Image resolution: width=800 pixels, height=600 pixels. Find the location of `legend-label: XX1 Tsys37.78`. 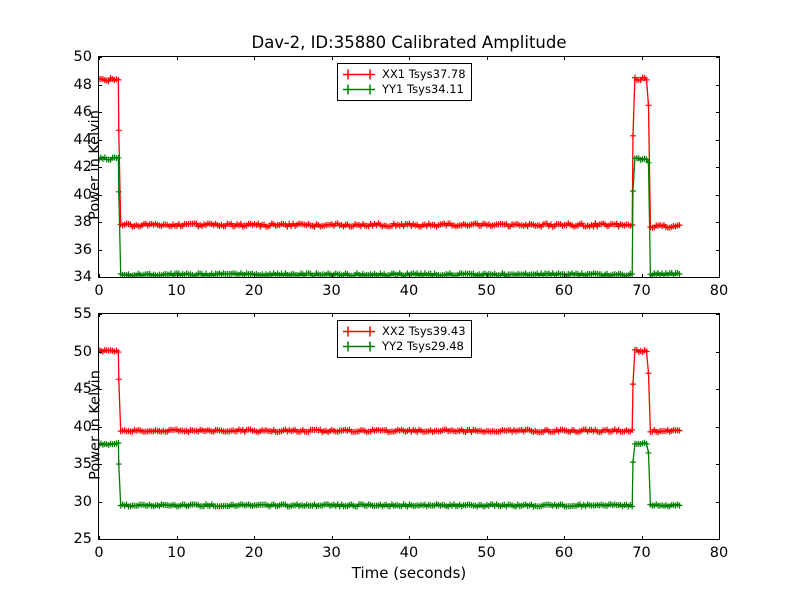

legend-label: XX1 Tsys37.78 is located at coordinates (424, 73).